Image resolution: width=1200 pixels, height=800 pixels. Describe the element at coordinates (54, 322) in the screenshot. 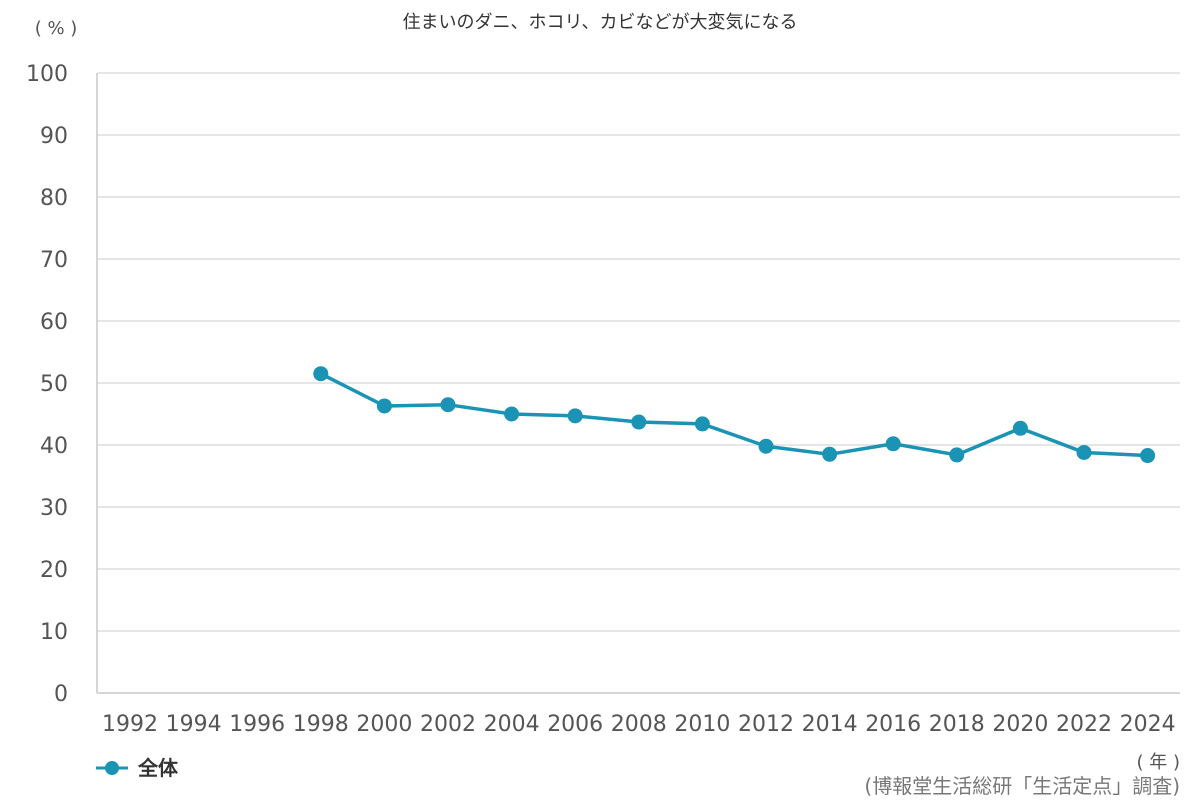

I see `y-tick-label: 60` at that location.